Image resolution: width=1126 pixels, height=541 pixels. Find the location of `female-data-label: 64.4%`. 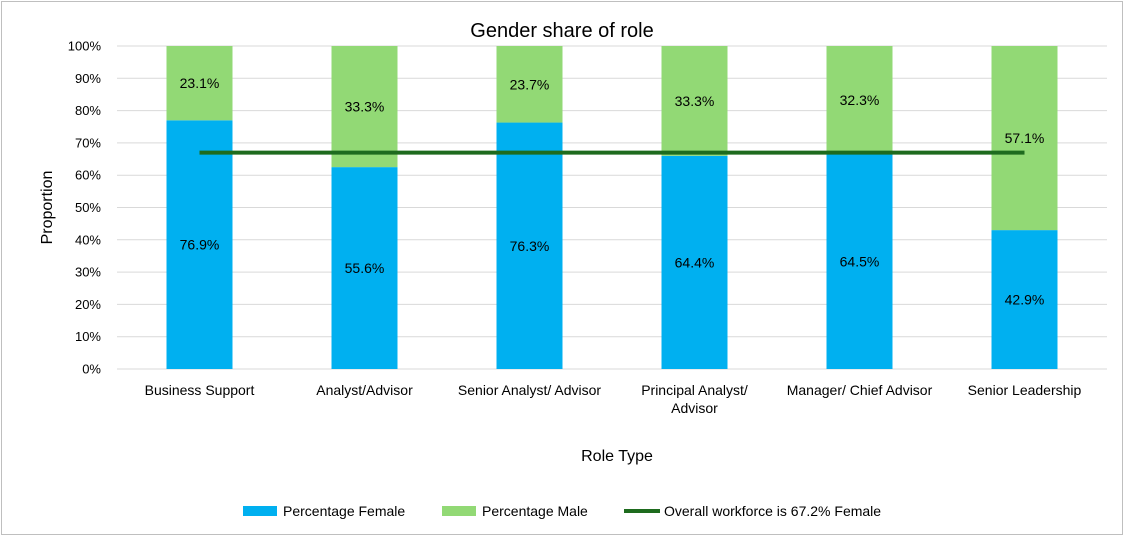

female-data-label: 64.4% is located at coordinates (695, 262).